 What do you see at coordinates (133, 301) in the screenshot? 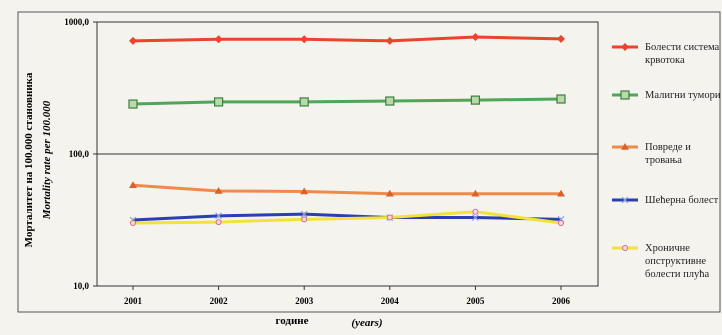
I see `x-tick-label: 2001` at bounding box center [133, 301].